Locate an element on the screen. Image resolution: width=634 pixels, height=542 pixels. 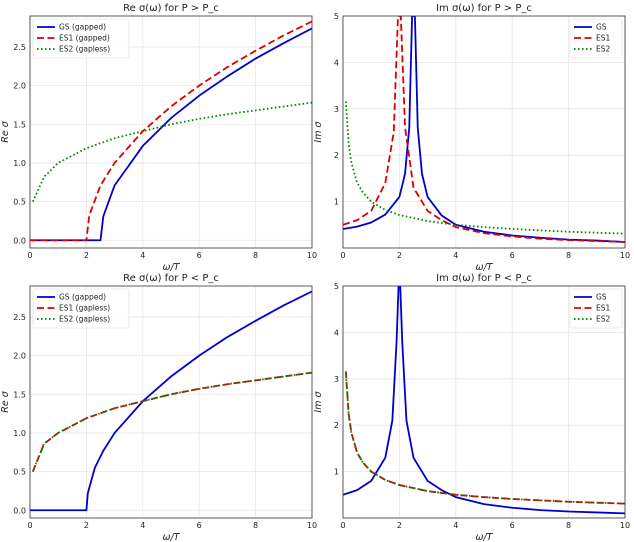
panel-title: Im σ(ω) for P < P_c is located at coordinates (484, 278).